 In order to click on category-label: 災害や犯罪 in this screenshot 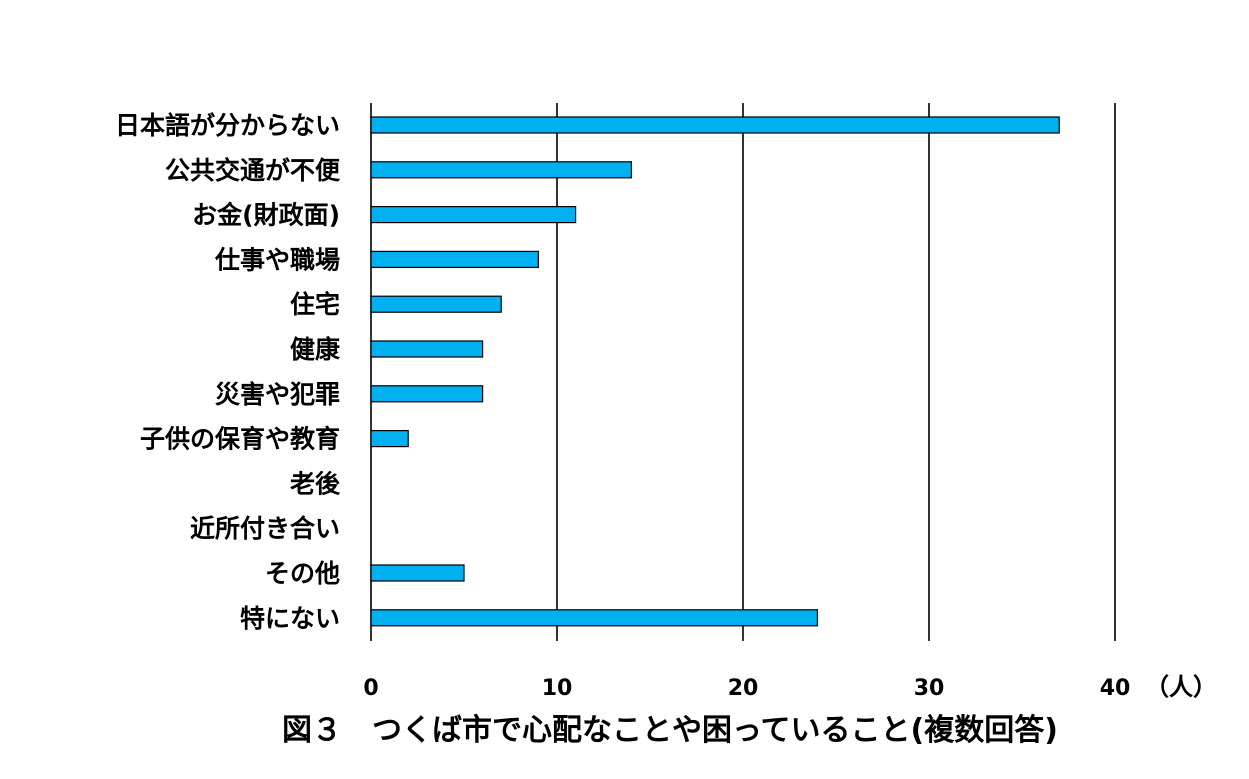, I will do `click(277, 394)`.